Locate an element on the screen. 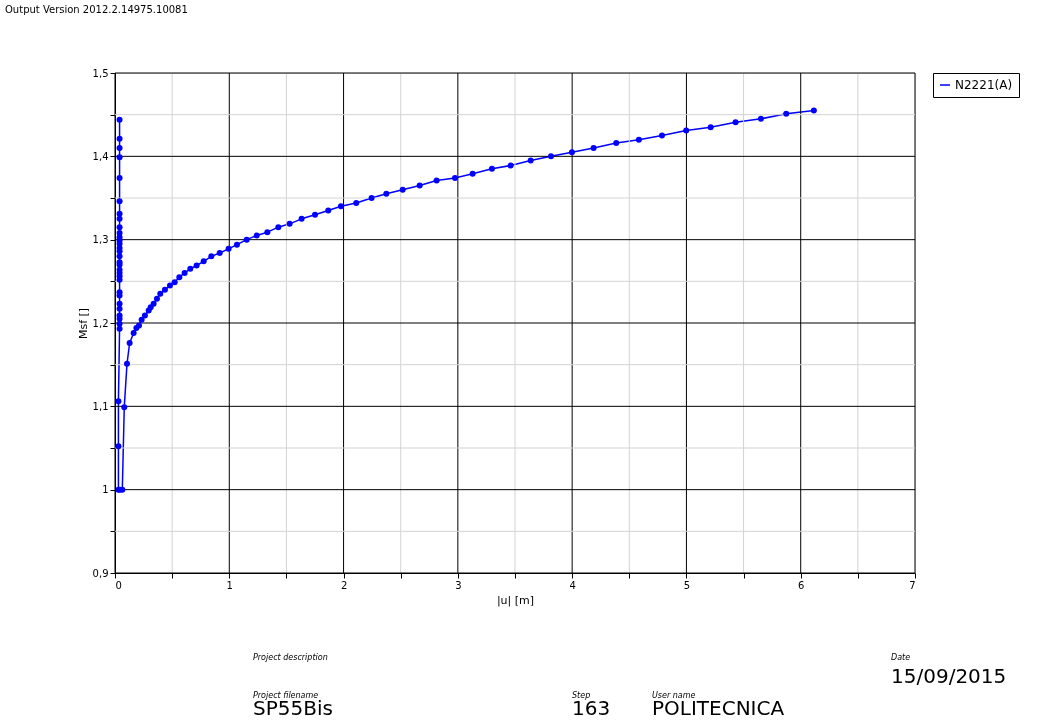  y-tick-label: 1 is located at coordinates (105, 490).